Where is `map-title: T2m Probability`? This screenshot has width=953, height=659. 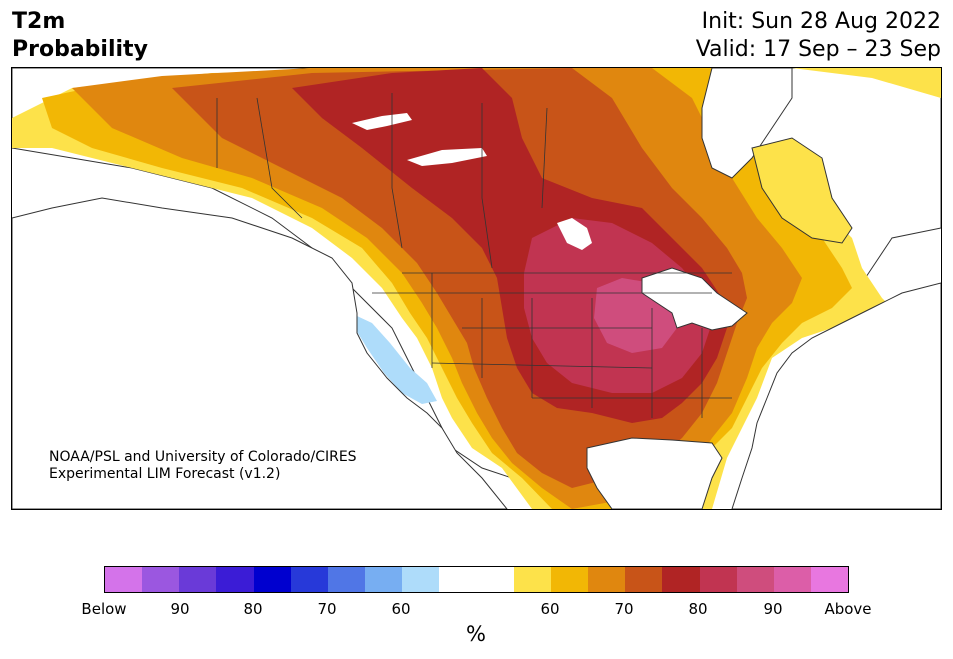 map-title: T2m Probability is located at coordinates (80, 36).